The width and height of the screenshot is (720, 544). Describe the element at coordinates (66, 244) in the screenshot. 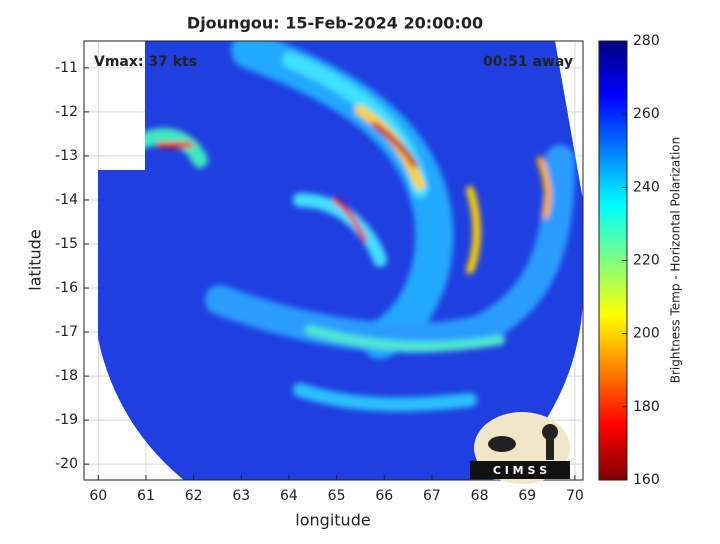

I see `y-tick-label: -15` at that location.